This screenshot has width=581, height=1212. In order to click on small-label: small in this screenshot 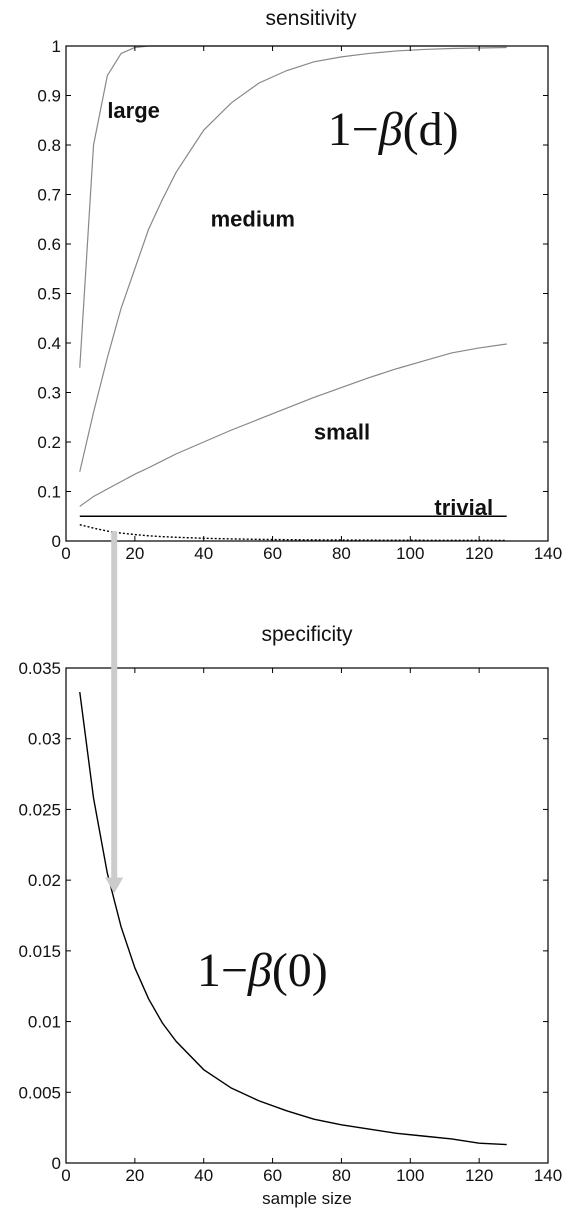, I will do `click(342, 432)`.